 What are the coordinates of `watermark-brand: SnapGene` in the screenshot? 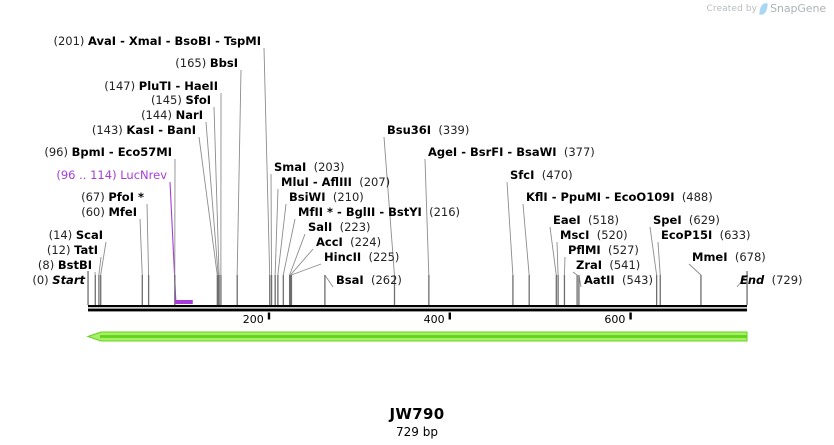 It's located at (798, 8).